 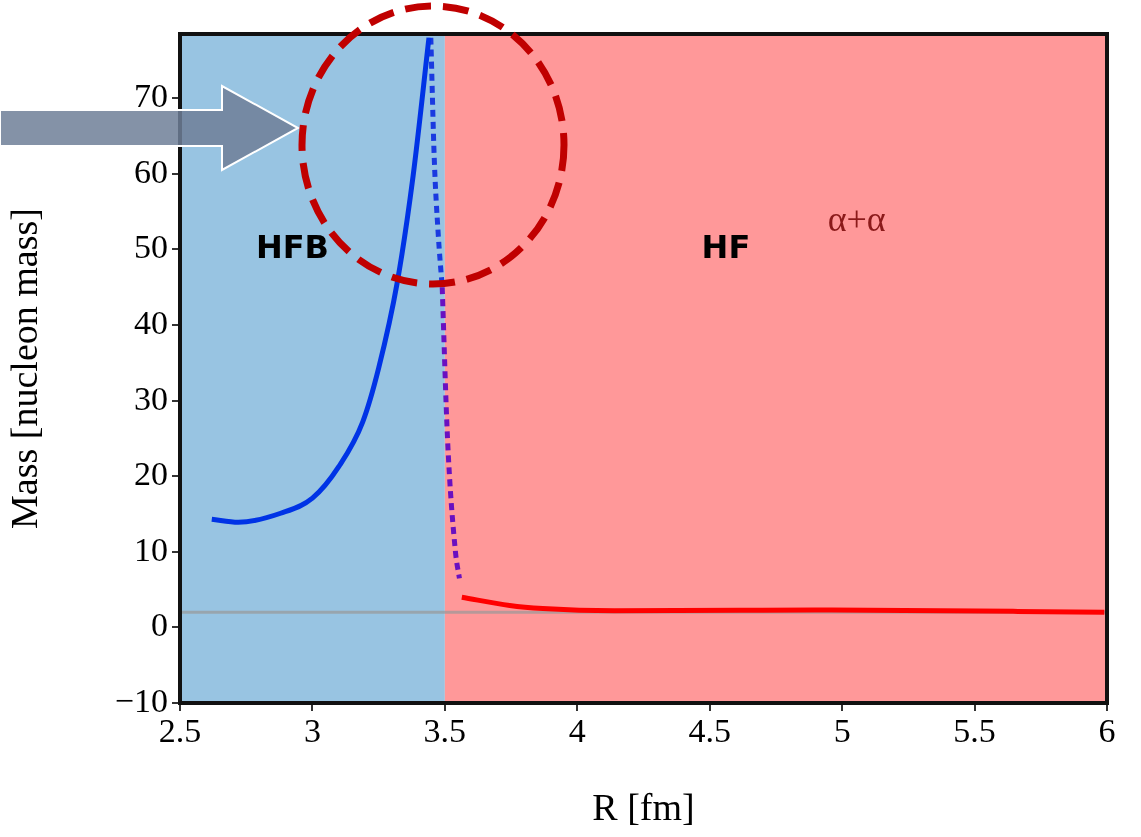 What do you see at coordinates (445, 731) in the screenshot?
I see `x-tick-label: 3.5` at bounding box center [445, 731].